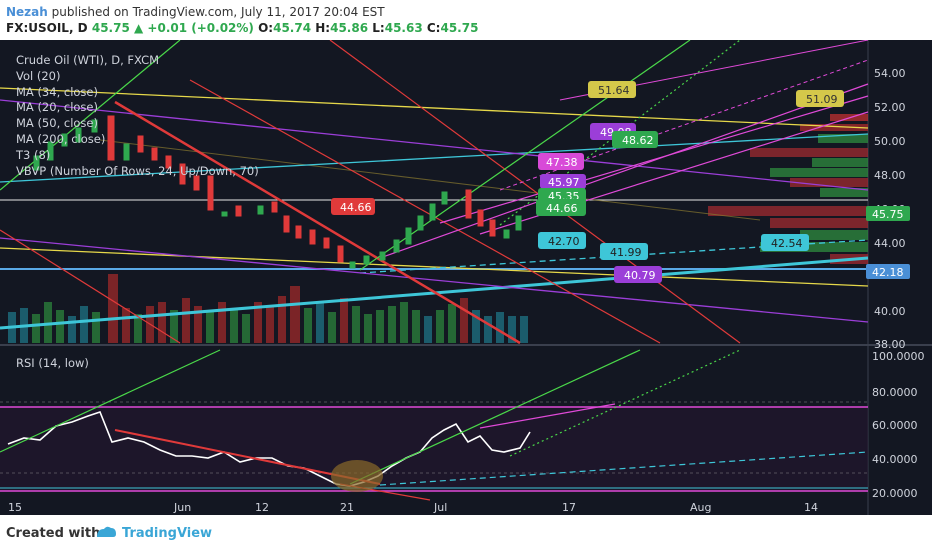 The width and height of the screenshot is (932, 550). Describe the element at coordinates (640, 275) in the screenshot. I see `label-purple: 40.79` at that location.